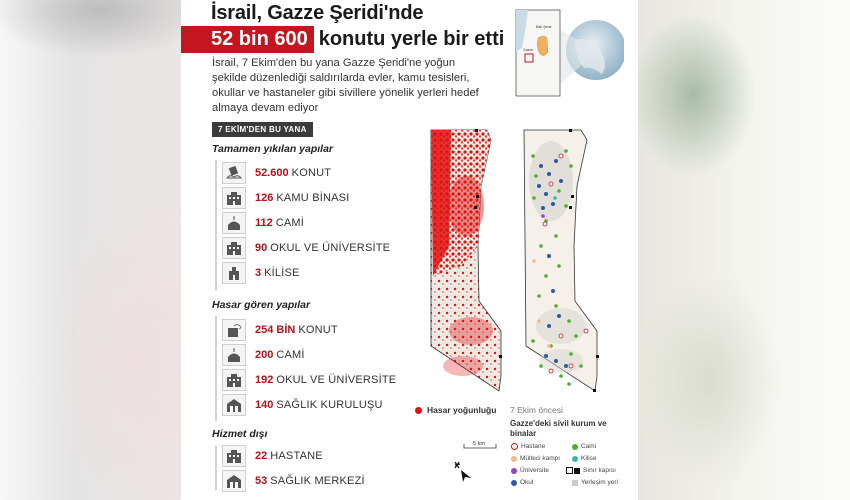  Describe the element at coordinates (522, 482) in the screenshot. I see `legend-item-school: Okul` at that location.